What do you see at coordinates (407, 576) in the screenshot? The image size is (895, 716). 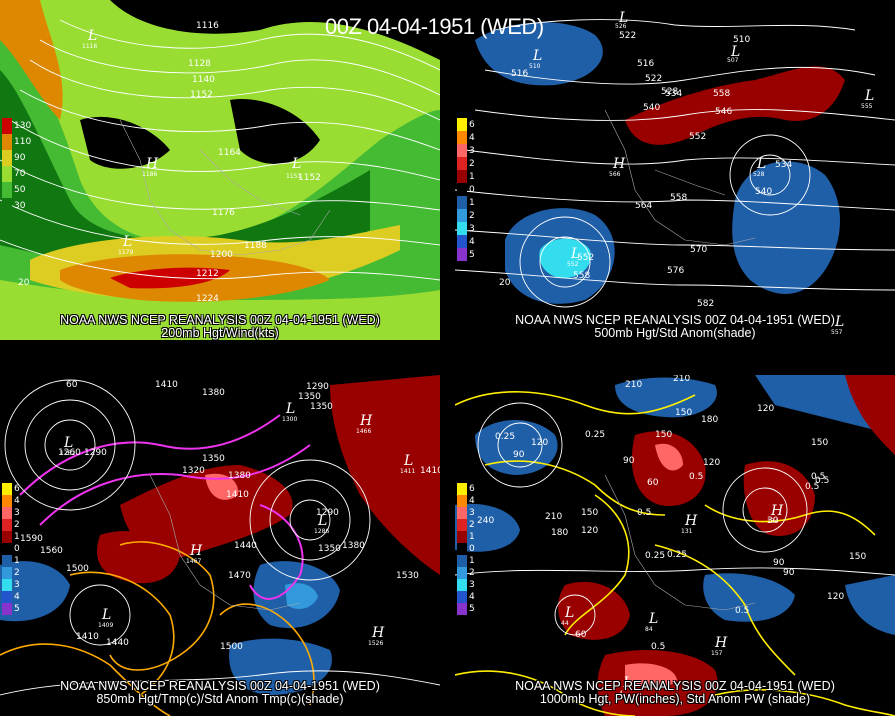 I see `contour-label: 1530` at bounding box center [407, 576].